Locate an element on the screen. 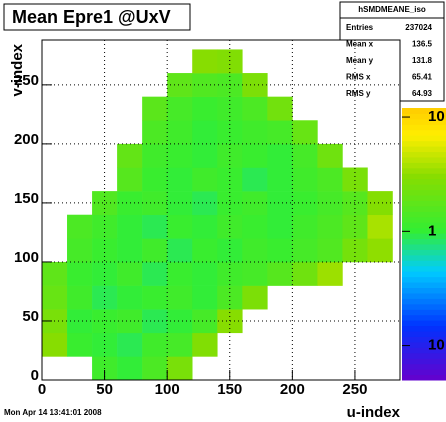 This screenshot has height=422, width=446. stats-label: RMS x is located at coordinates (358, 77).